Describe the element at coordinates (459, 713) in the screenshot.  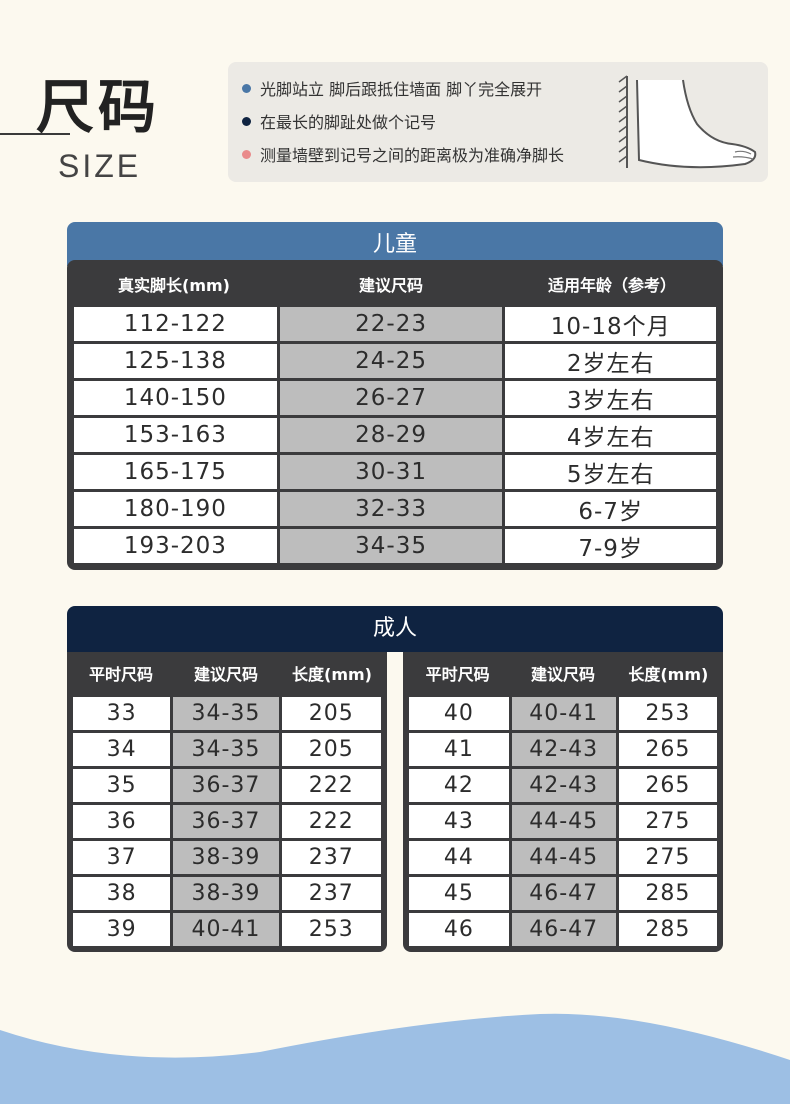
I see `table-cell: 40` at that location.